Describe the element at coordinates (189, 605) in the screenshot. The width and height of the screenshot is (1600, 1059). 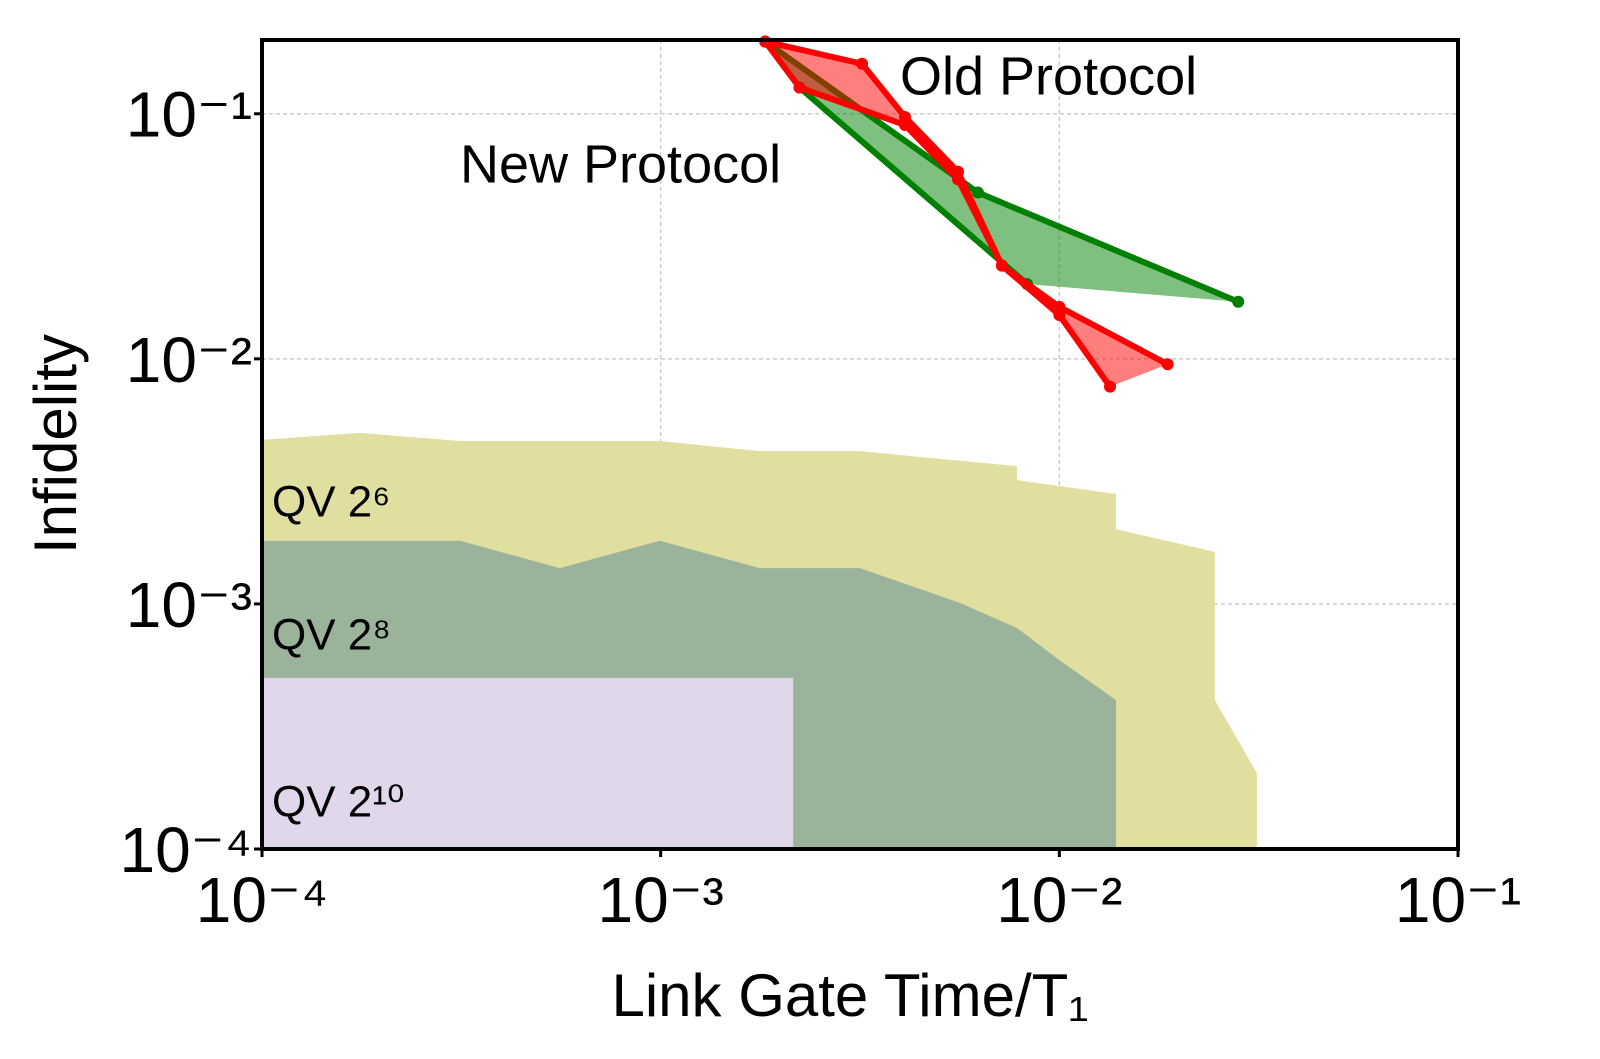
I see `y-tick-label: 10⁻³` at that location.